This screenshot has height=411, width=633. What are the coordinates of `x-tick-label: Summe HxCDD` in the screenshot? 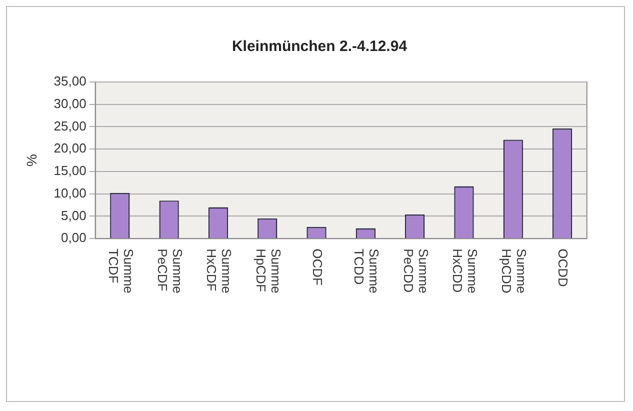 It's located at (465, 271).